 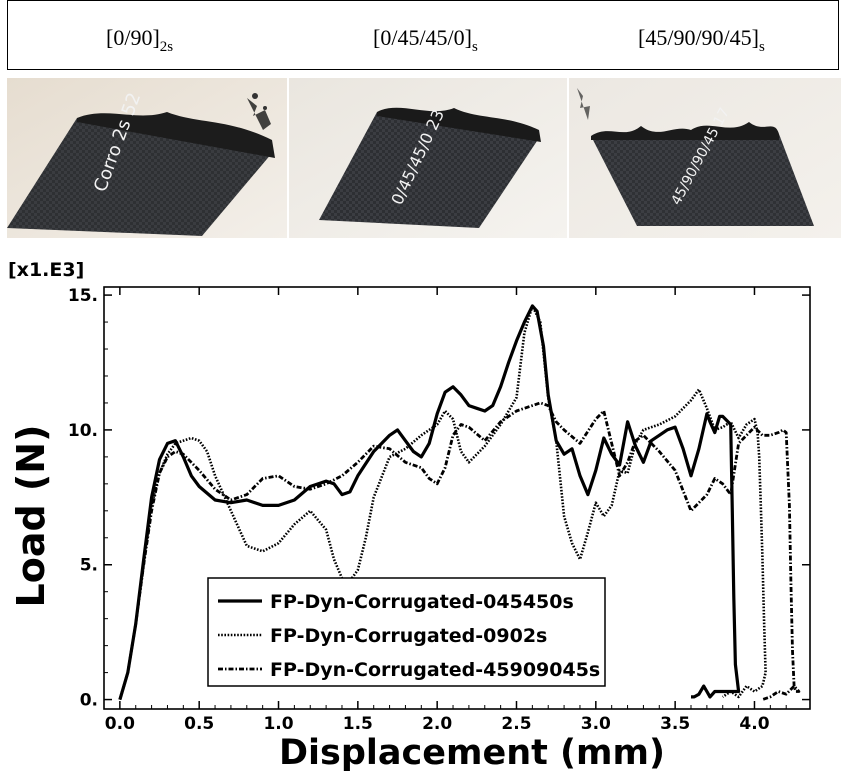 What do you see at coordinates (408, 636) in the screenshot?
I see `legend-entry-label: FP-Dyn-Corrugated-0902s` at bounding box center [408, 636].